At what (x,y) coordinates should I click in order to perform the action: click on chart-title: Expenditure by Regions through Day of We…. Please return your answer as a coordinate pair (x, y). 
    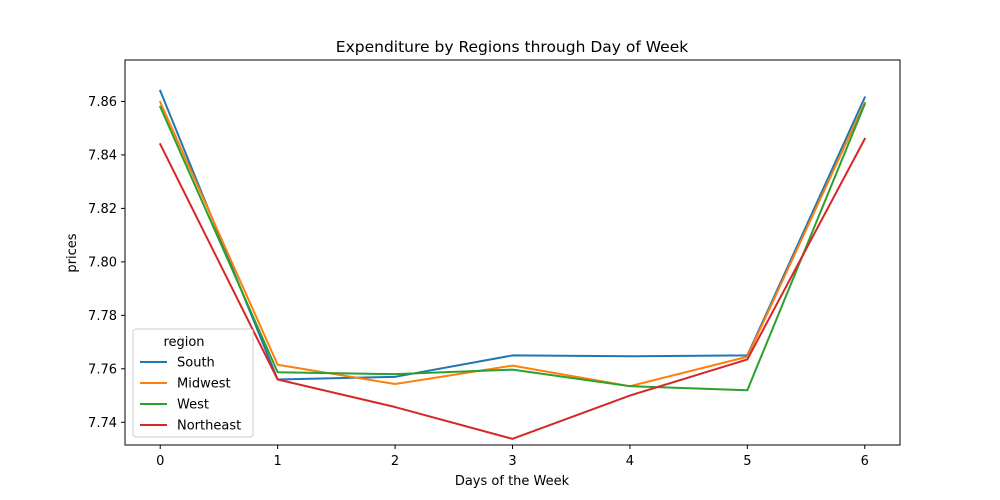
    Looking at the image, I should click on (512, 47).